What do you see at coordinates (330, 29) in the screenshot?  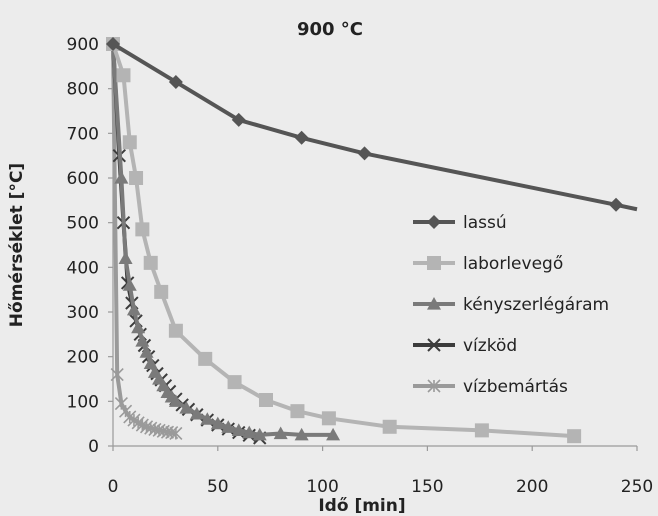 I see `chart-title: 900 °C` at bounding box center [330, 29].